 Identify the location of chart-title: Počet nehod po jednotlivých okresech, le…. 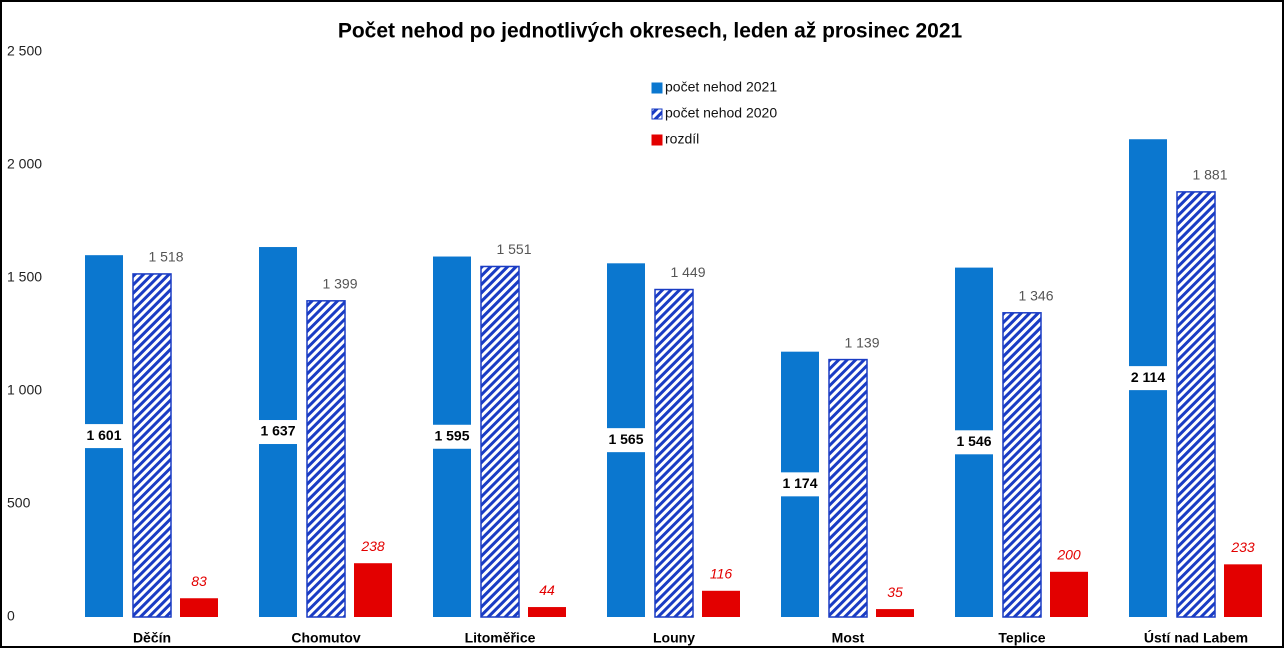
(650, 31).